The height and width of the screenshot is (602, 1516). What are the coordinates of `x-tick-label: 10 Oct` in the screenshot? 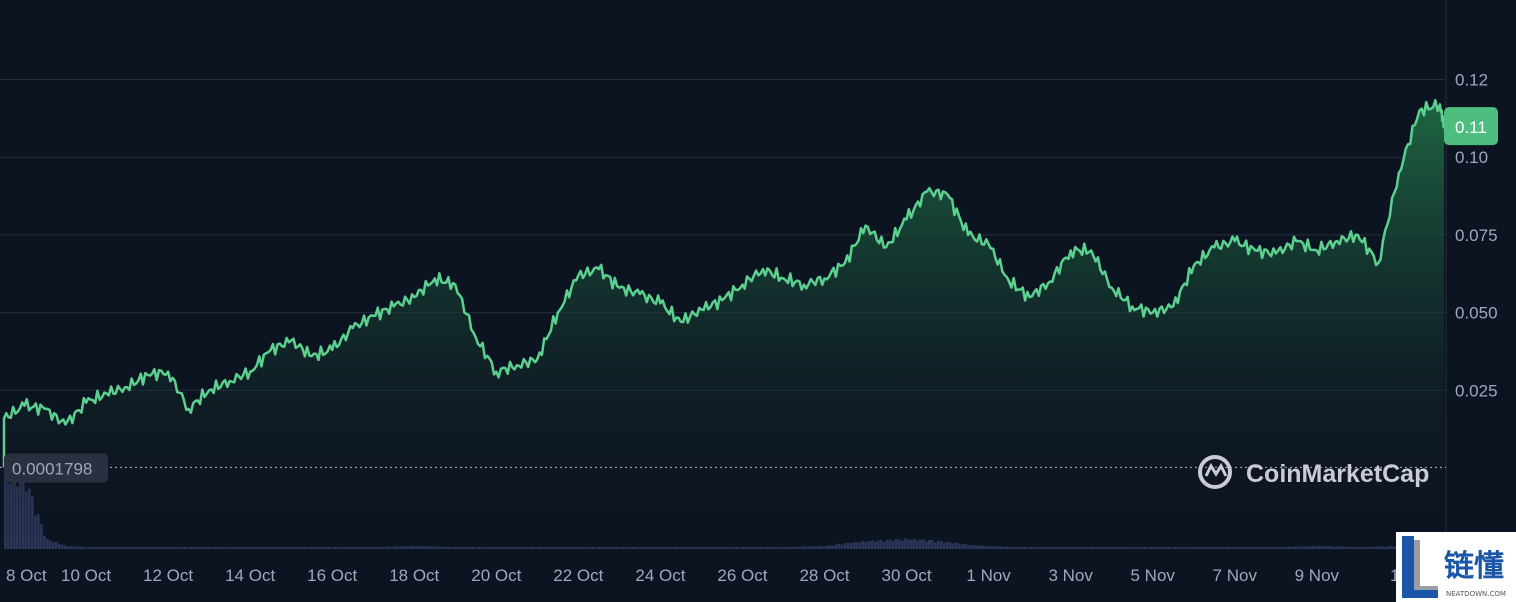 It's located at (86, 575).